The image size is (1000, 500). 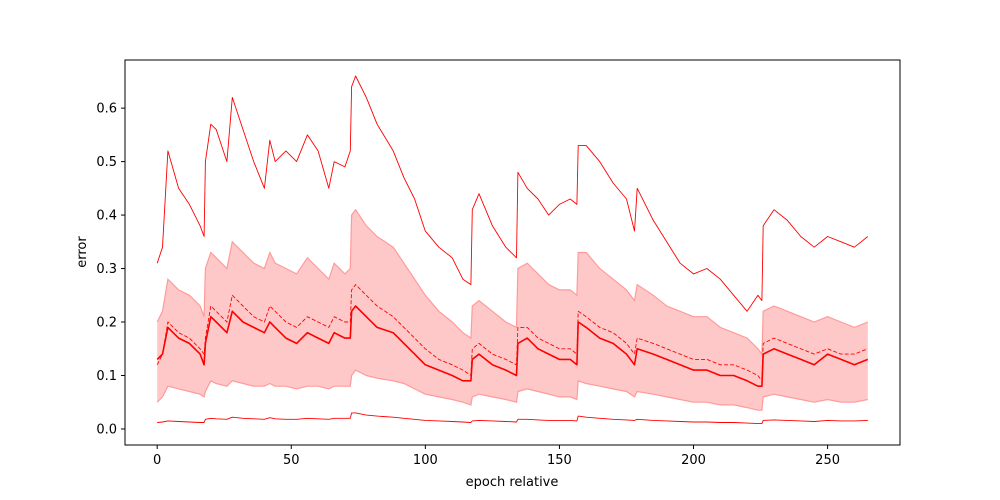 I want to click on x-axis-label: epoch relative, so click(x=512, y=482).